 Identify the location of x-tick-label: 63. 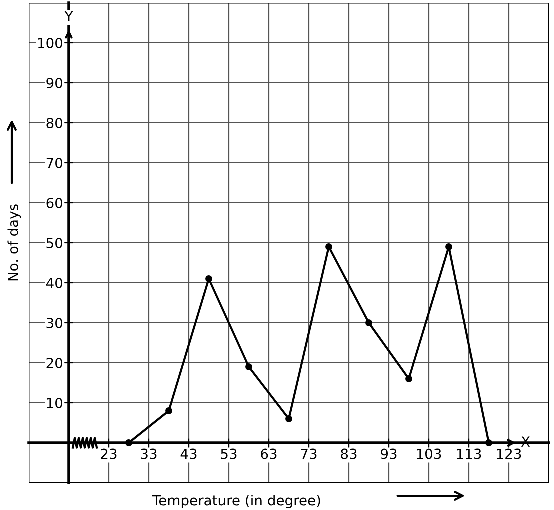
(269, 454).